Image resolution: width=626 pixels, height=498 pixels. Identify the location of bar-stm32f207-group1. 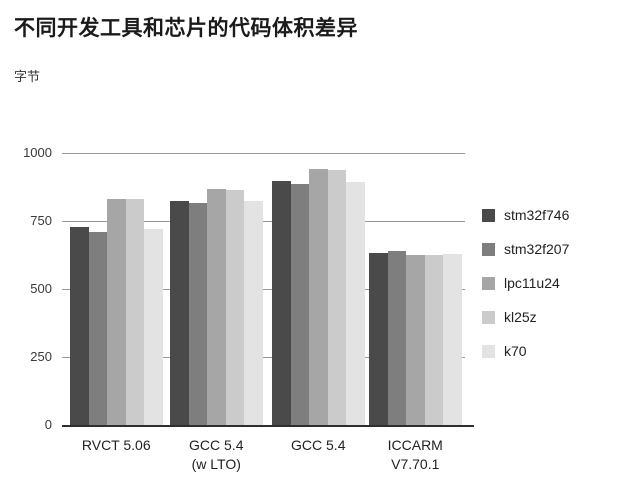
(97, 328).